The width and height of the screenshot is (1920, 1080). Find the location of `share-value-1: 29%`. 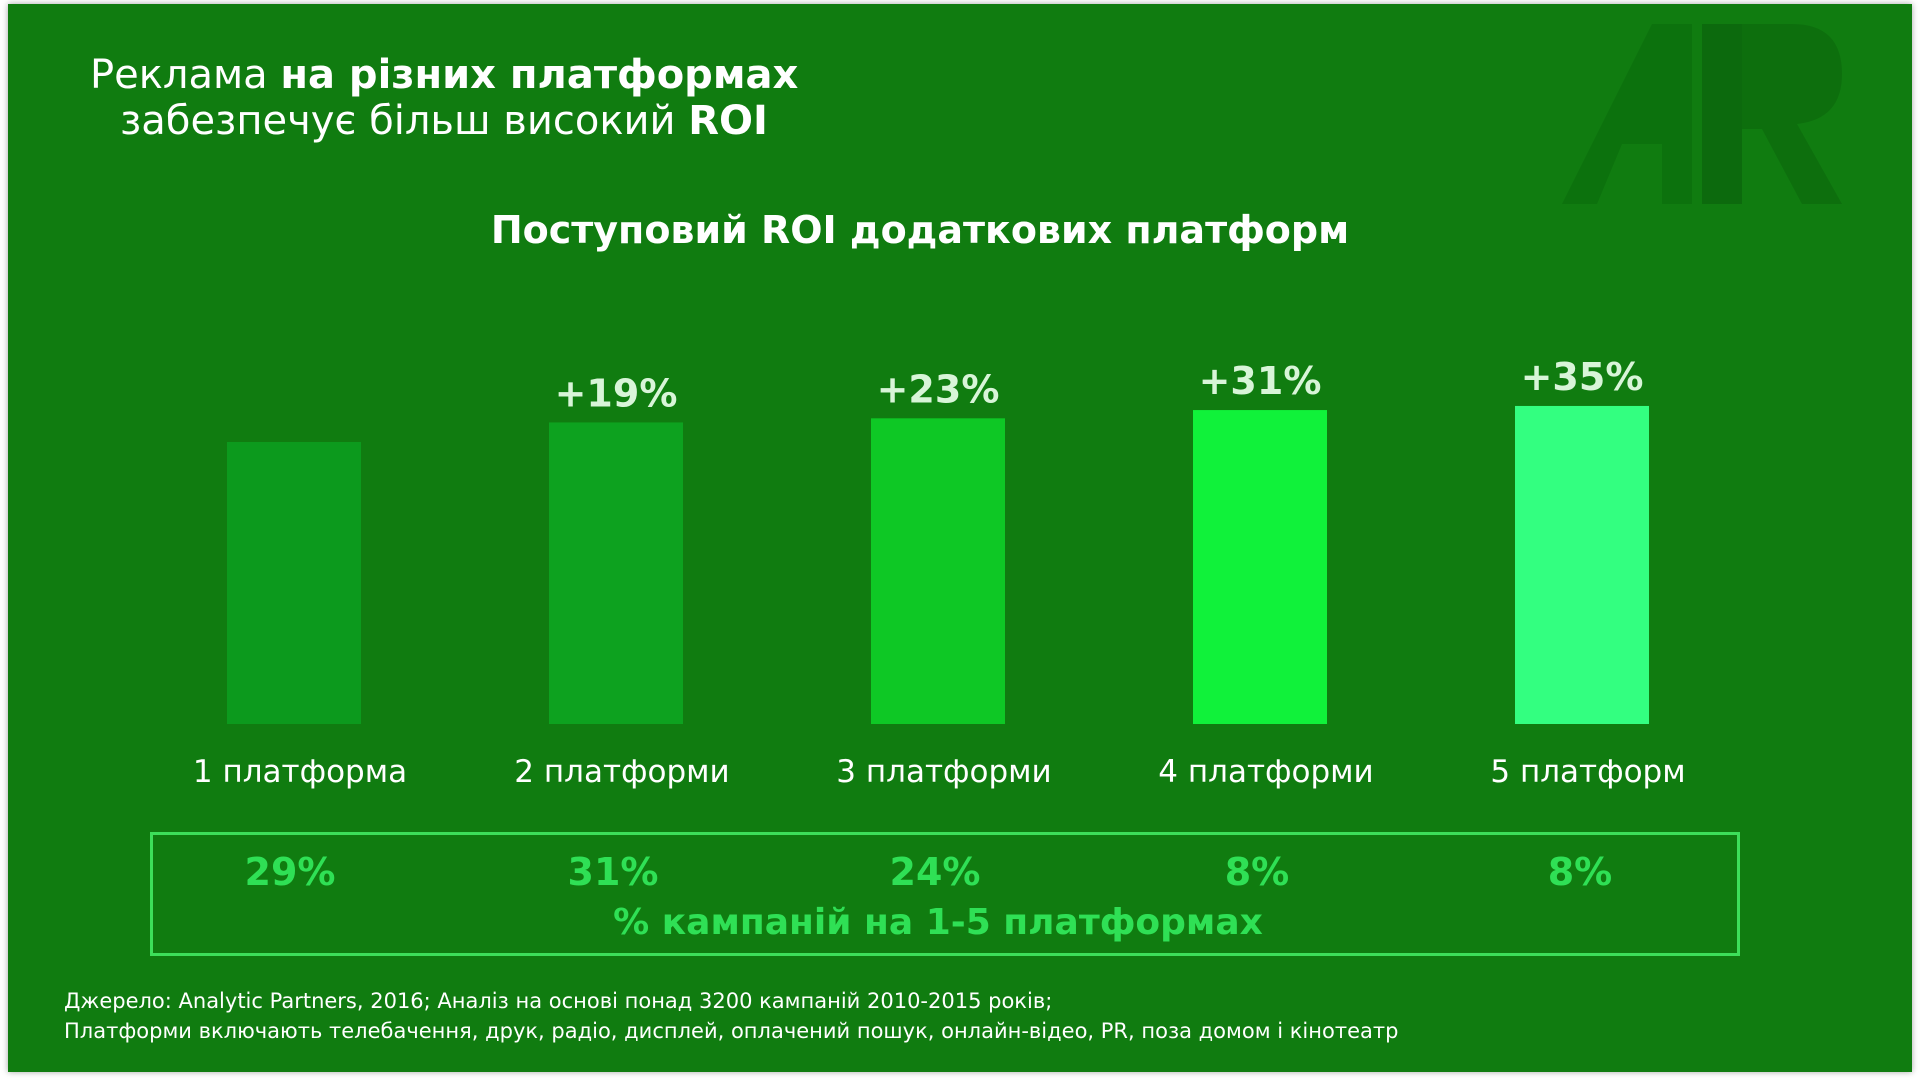

share-value-1: 29% is located at coordinates (290, 872).